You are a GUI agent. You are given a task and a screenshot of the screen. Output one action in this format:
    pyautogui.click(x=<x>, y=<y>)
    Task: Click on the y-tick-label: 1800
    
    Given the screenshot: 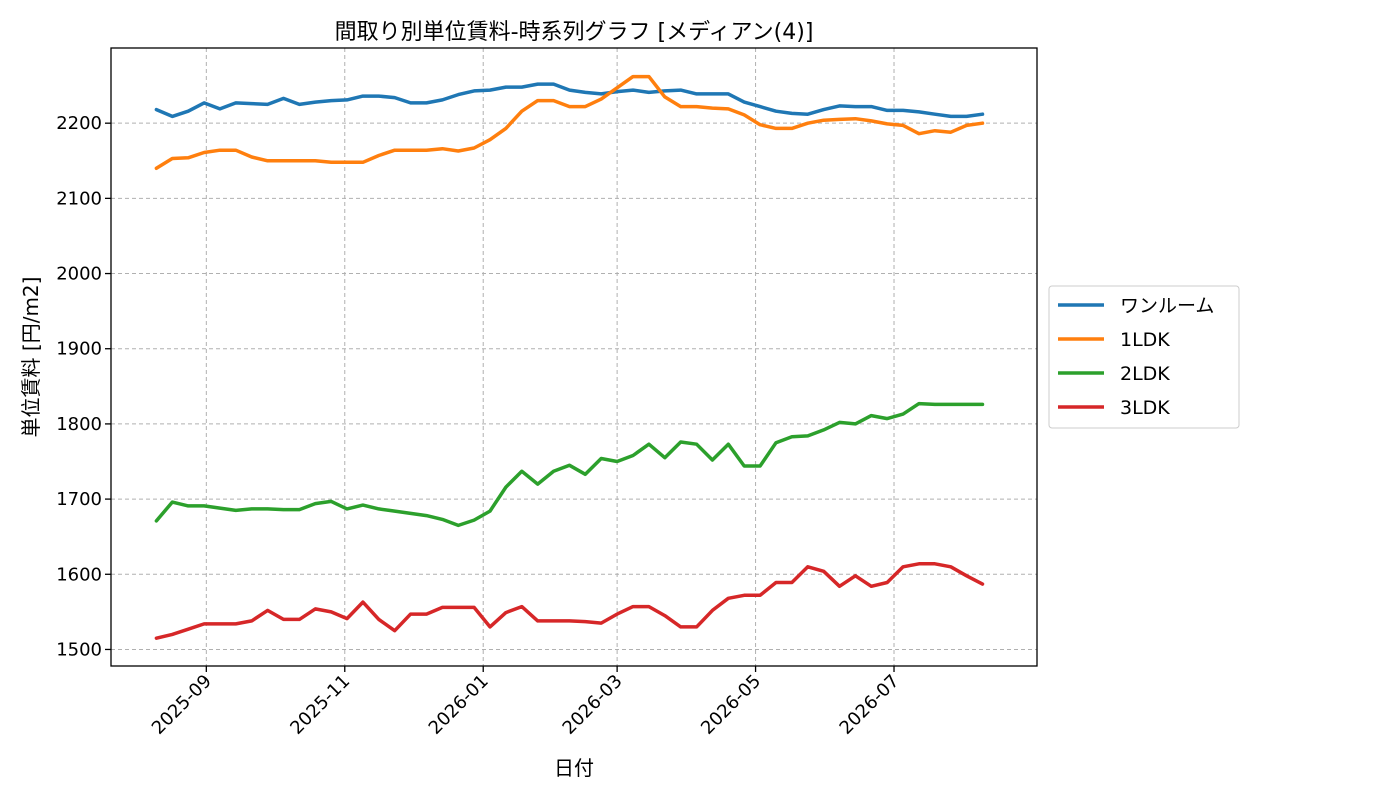 What is the action you would take?
    pyautogui.click(x=79, y=424)
    